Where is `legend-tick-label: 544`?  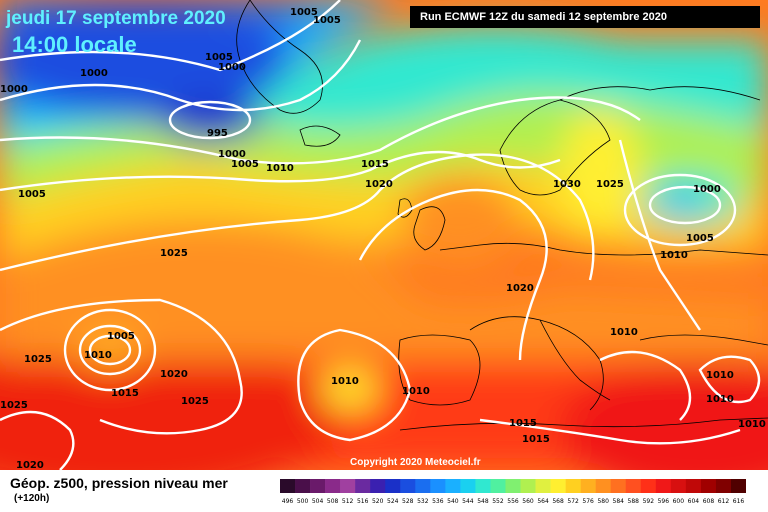
legend-tick-label: 544 is located at coordinates (468, 501).